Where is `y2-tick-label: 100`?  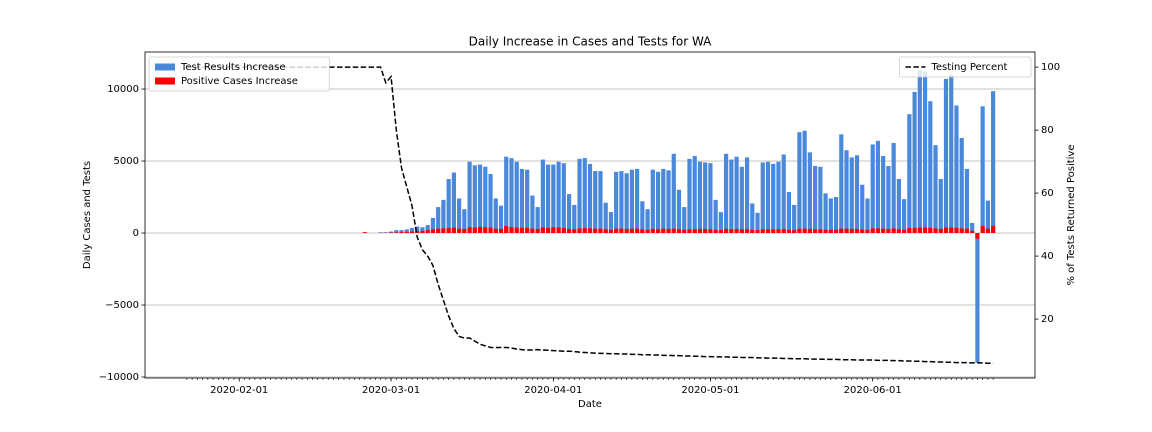
y2-tick-label: 100 is located at coordinates (1050, 67).